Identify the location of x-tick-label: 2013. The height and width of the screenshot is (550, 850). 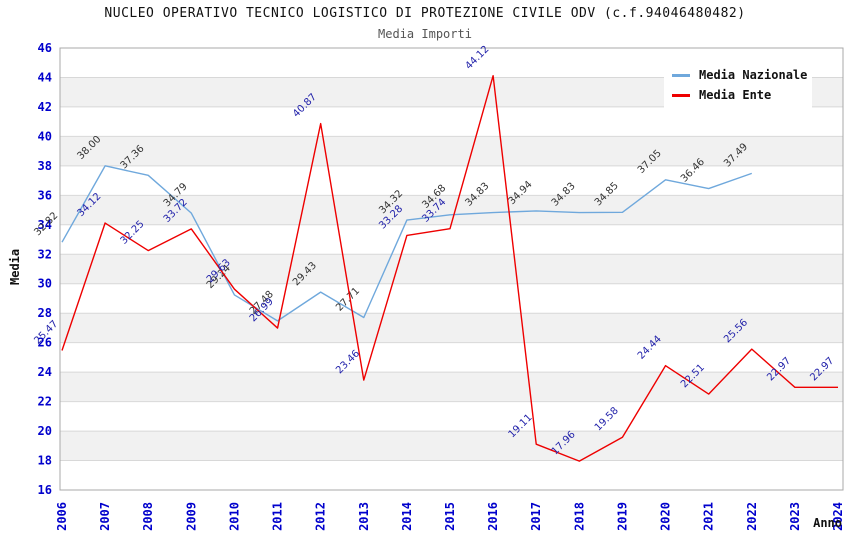
(364, 516).